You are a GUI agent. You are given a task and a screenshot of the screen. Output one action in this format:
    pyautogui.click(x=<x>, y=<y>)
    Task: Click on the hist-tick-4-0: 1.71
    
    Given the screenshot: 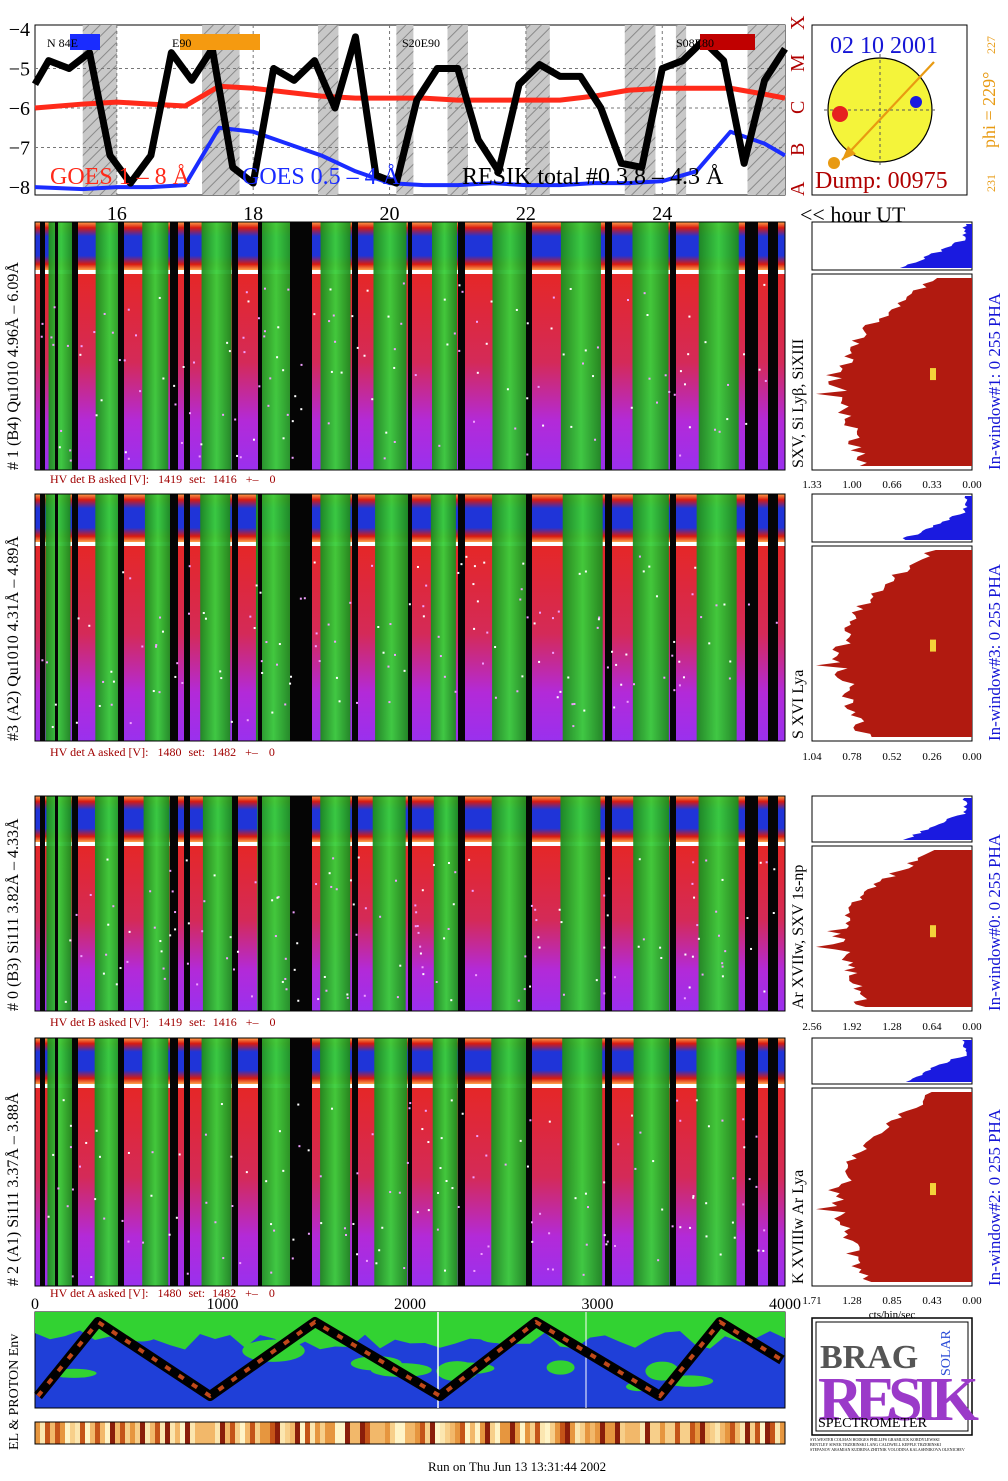 What is the action you would take?
    pyautogui.click(x=811, y=1301)
    